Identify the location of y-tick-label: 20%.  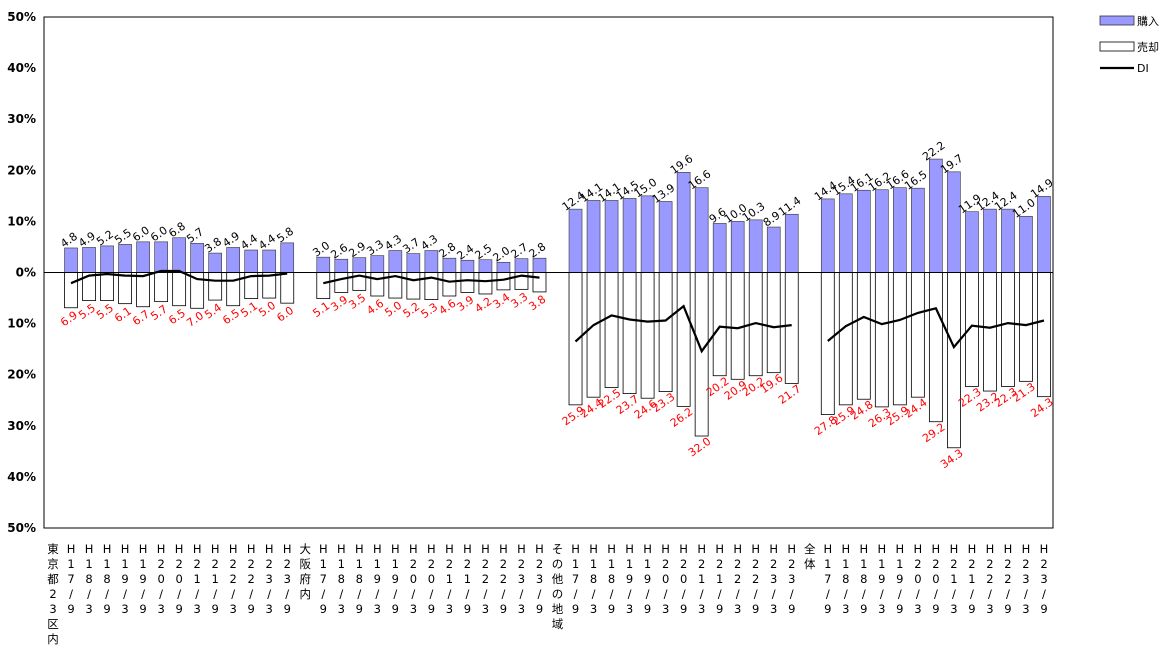
(21, 170).